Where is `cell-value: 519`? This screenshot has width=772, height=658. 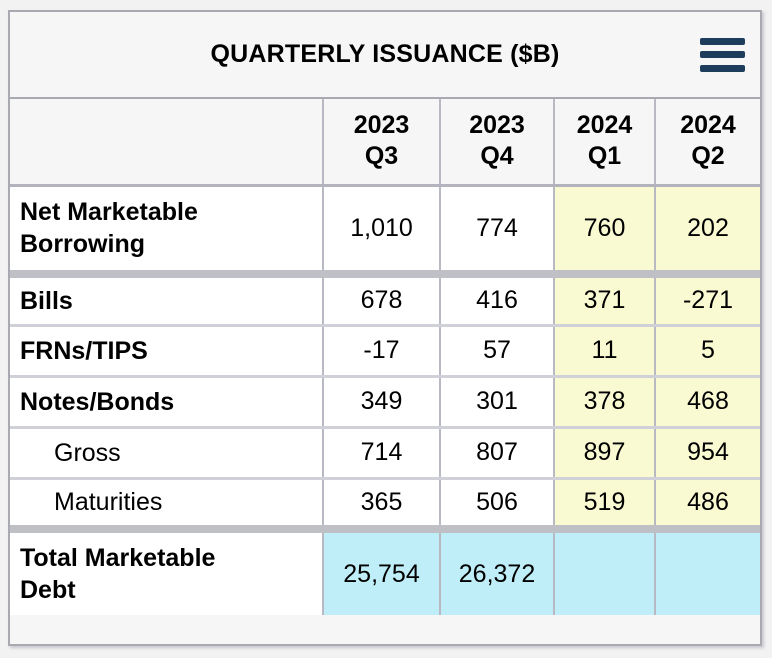
cell-value: 519 is located at coordinates (604, 502).